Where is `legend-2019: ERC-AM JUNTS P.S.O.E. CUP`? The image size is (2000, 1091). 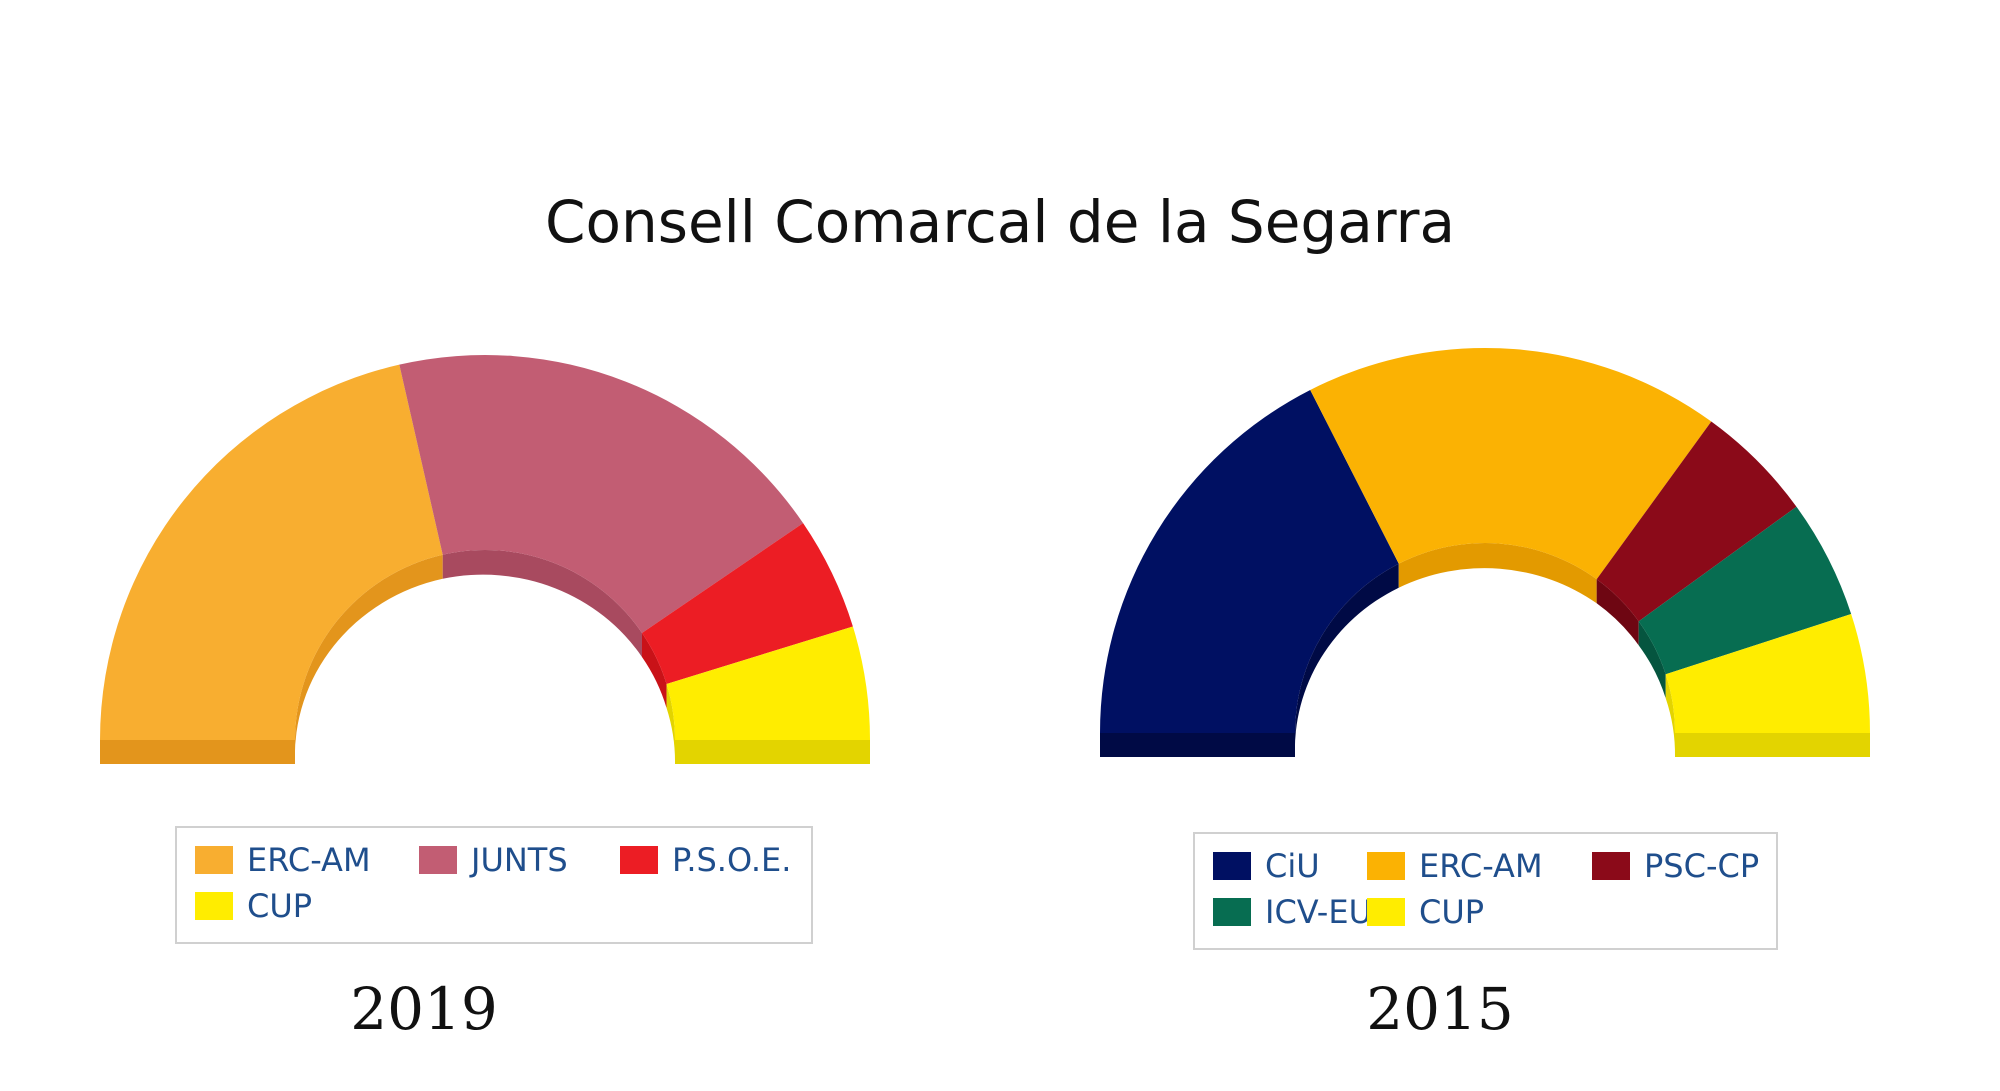 legend-2019: ERC-AM JUNTS P.S.O.E. CUP is located at coordinates (494, 885).